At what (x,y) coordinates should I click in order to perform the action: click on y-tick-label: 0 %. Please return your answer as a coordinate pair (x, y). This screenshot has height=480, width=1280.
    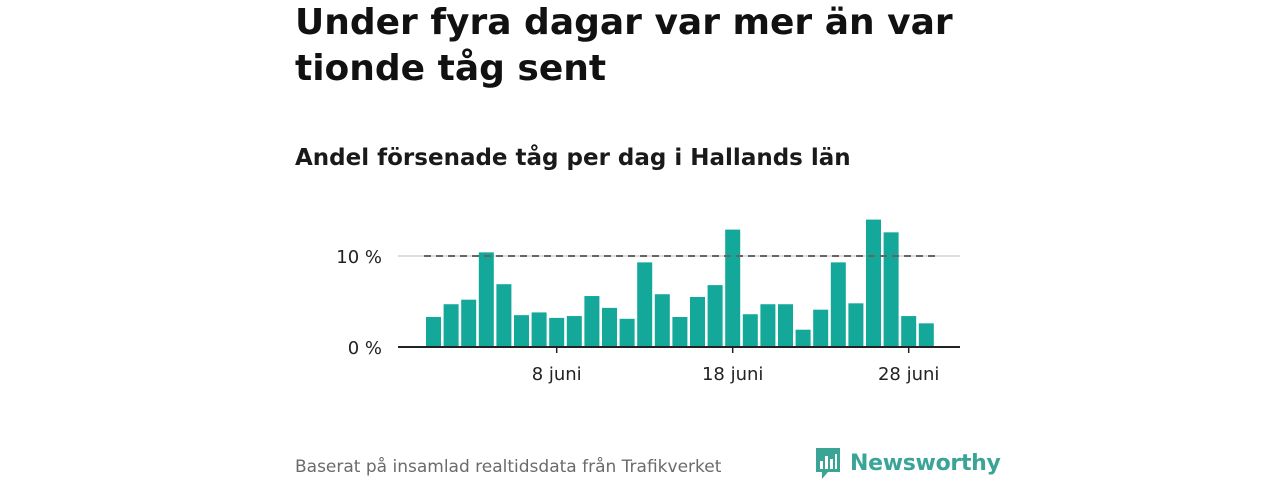
    Looking at the image, I should click on (365, 348).